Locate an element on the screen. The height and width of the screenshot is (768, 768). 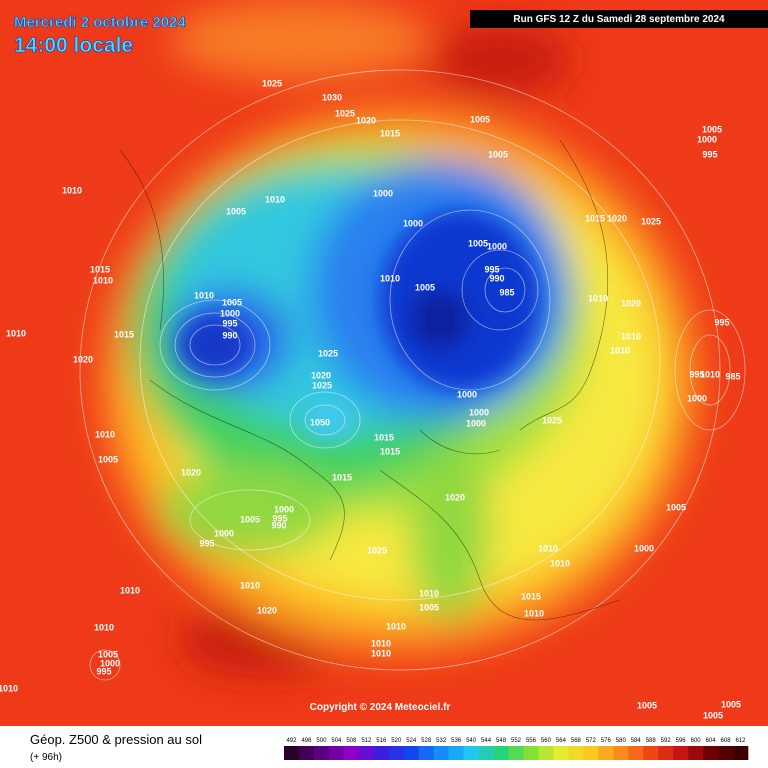
footer-lead: (+ 96h) is located at coordinates (46, 757).